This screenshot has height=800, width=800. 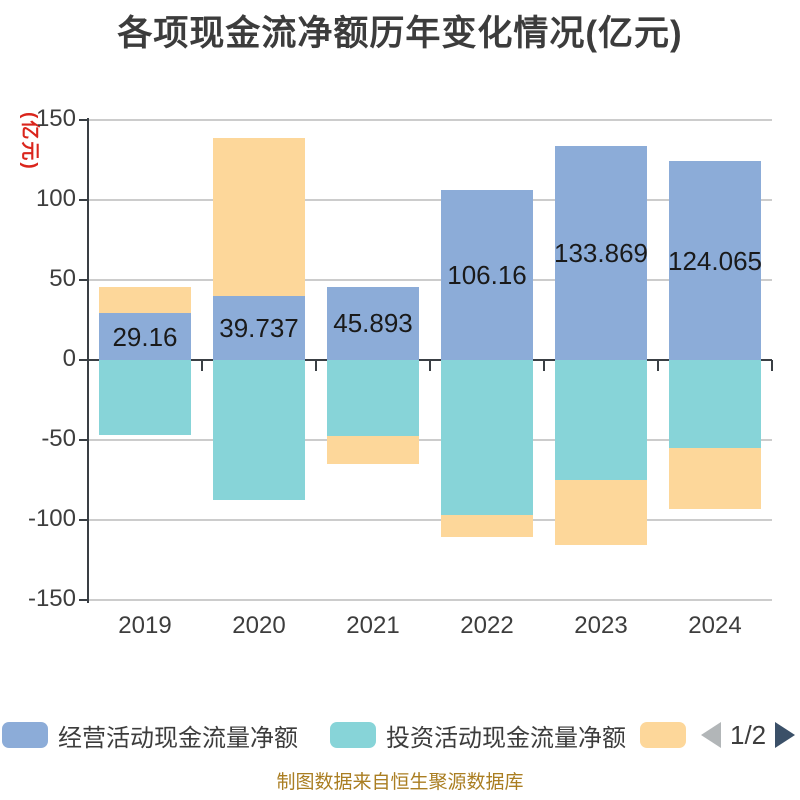 What do you see at coordinates (715, 625) in the screenshot?
I see `x-tick-label-2024: 2024` at bounding box center [715, 625].